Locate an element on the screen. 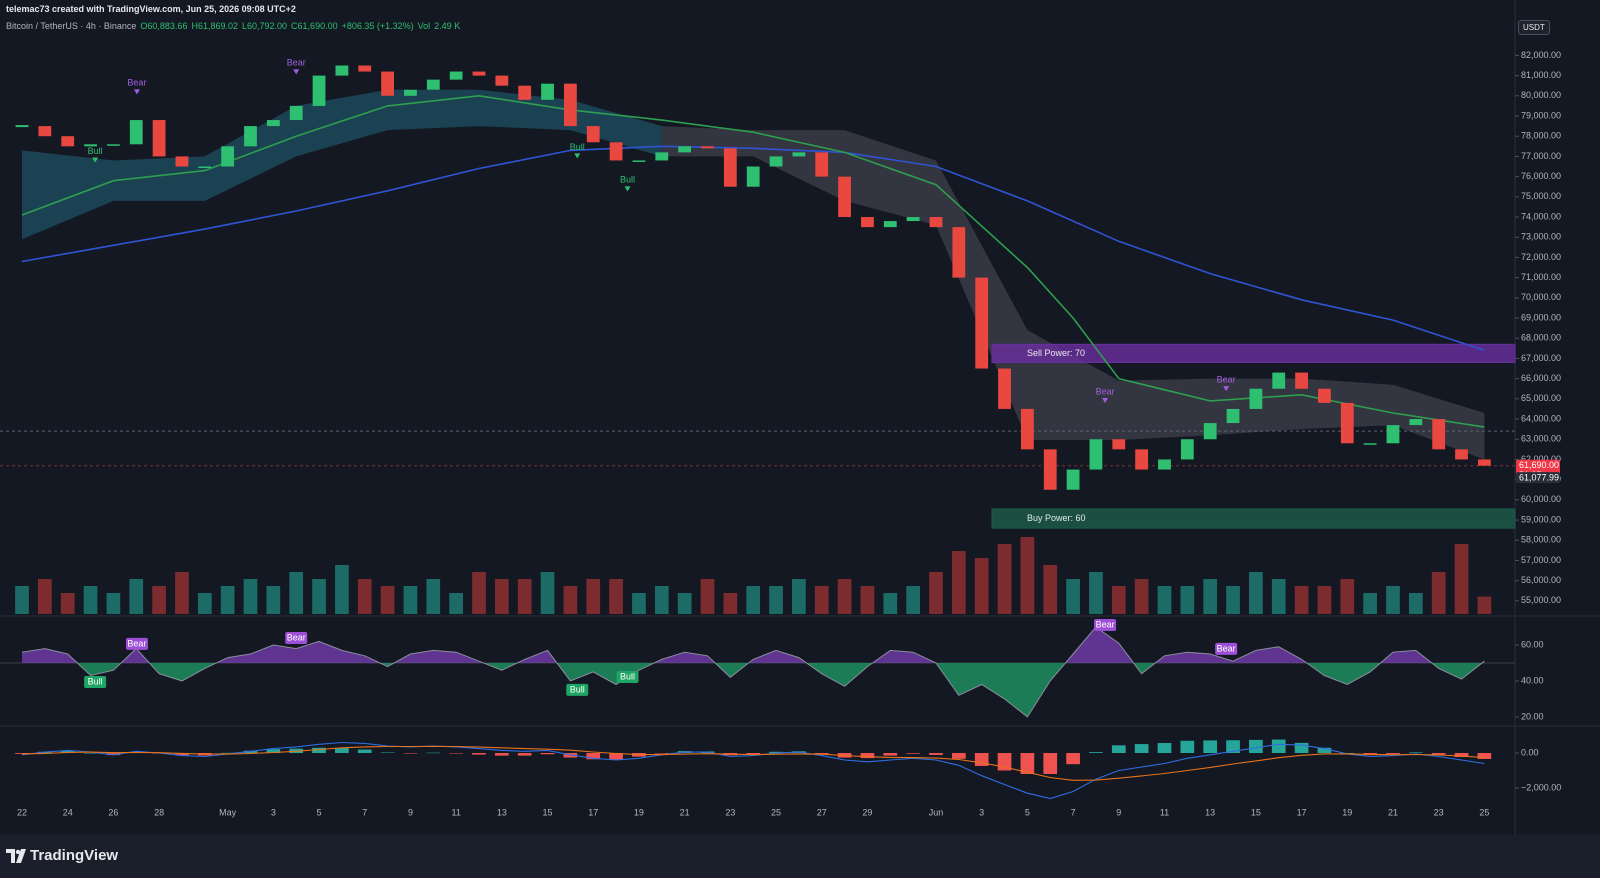 This screenshot has width=1600, height=878. x-tick-label: Jun is located at coordinates (936, 812).